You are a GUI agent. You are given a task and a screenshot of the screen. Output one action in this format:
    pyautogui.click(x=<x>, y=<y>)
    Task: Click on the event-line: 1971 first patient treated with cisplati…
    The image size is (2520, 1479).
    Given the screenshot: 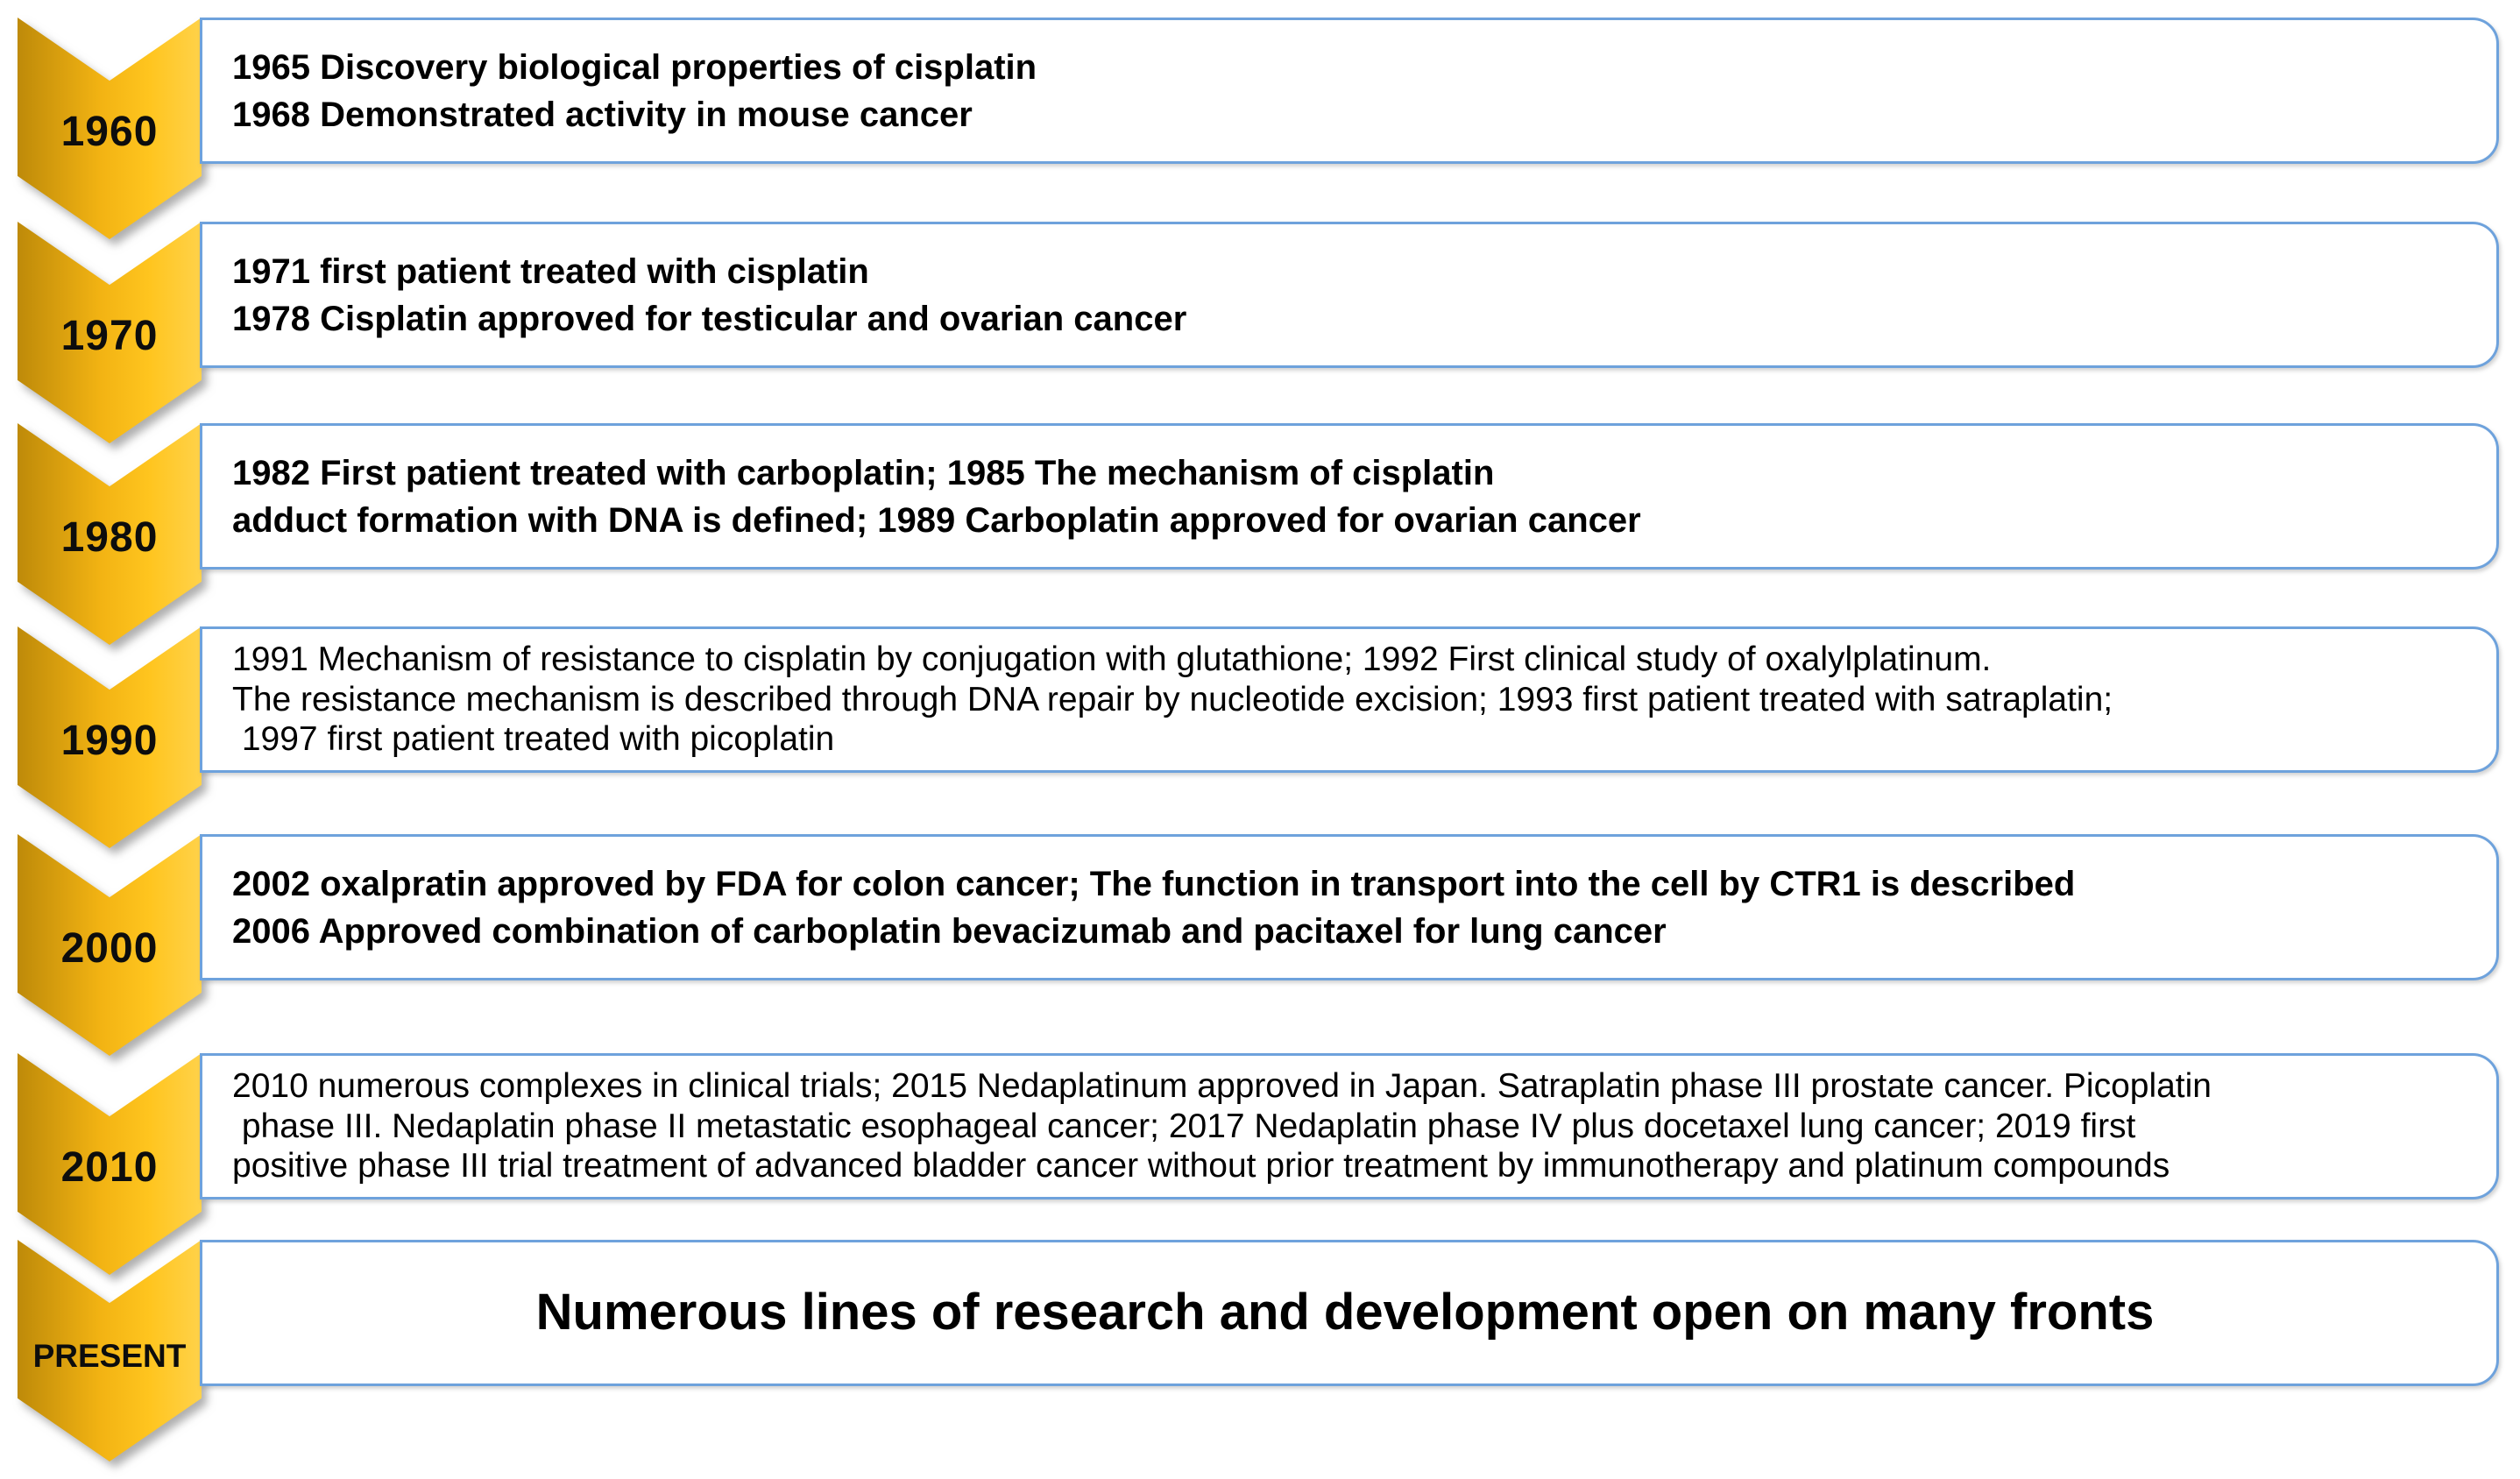 What is the action you would take?
    pyautogui.click(x=550, y=271)
    